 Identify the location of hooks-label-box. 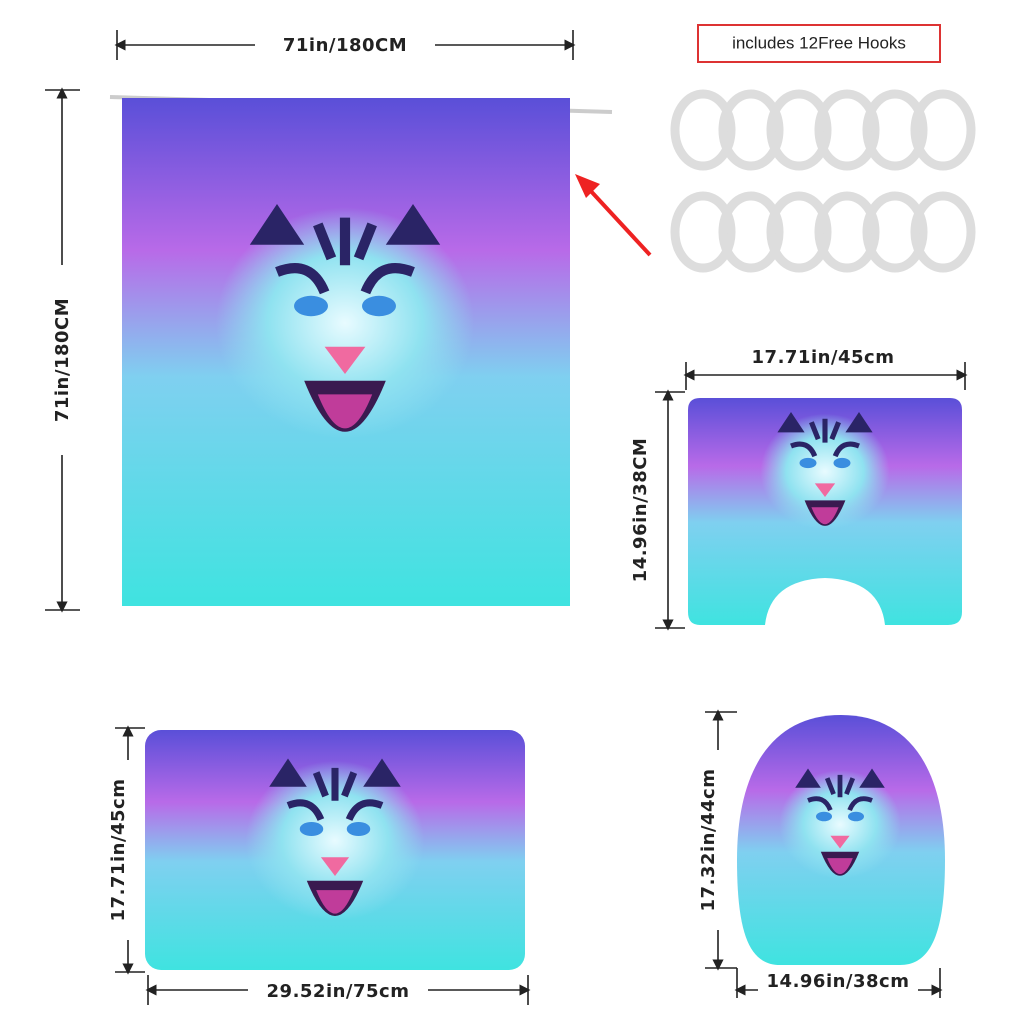
(819, 43).